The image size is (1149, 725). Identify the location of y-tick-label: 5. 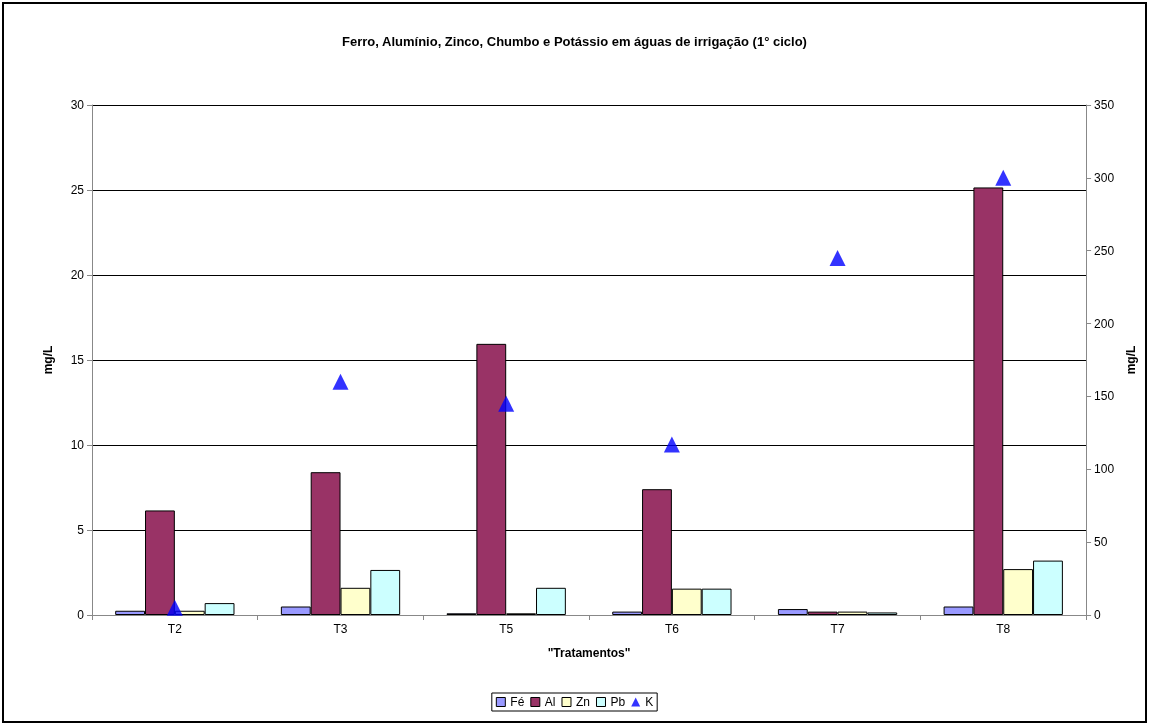
(81, 530).